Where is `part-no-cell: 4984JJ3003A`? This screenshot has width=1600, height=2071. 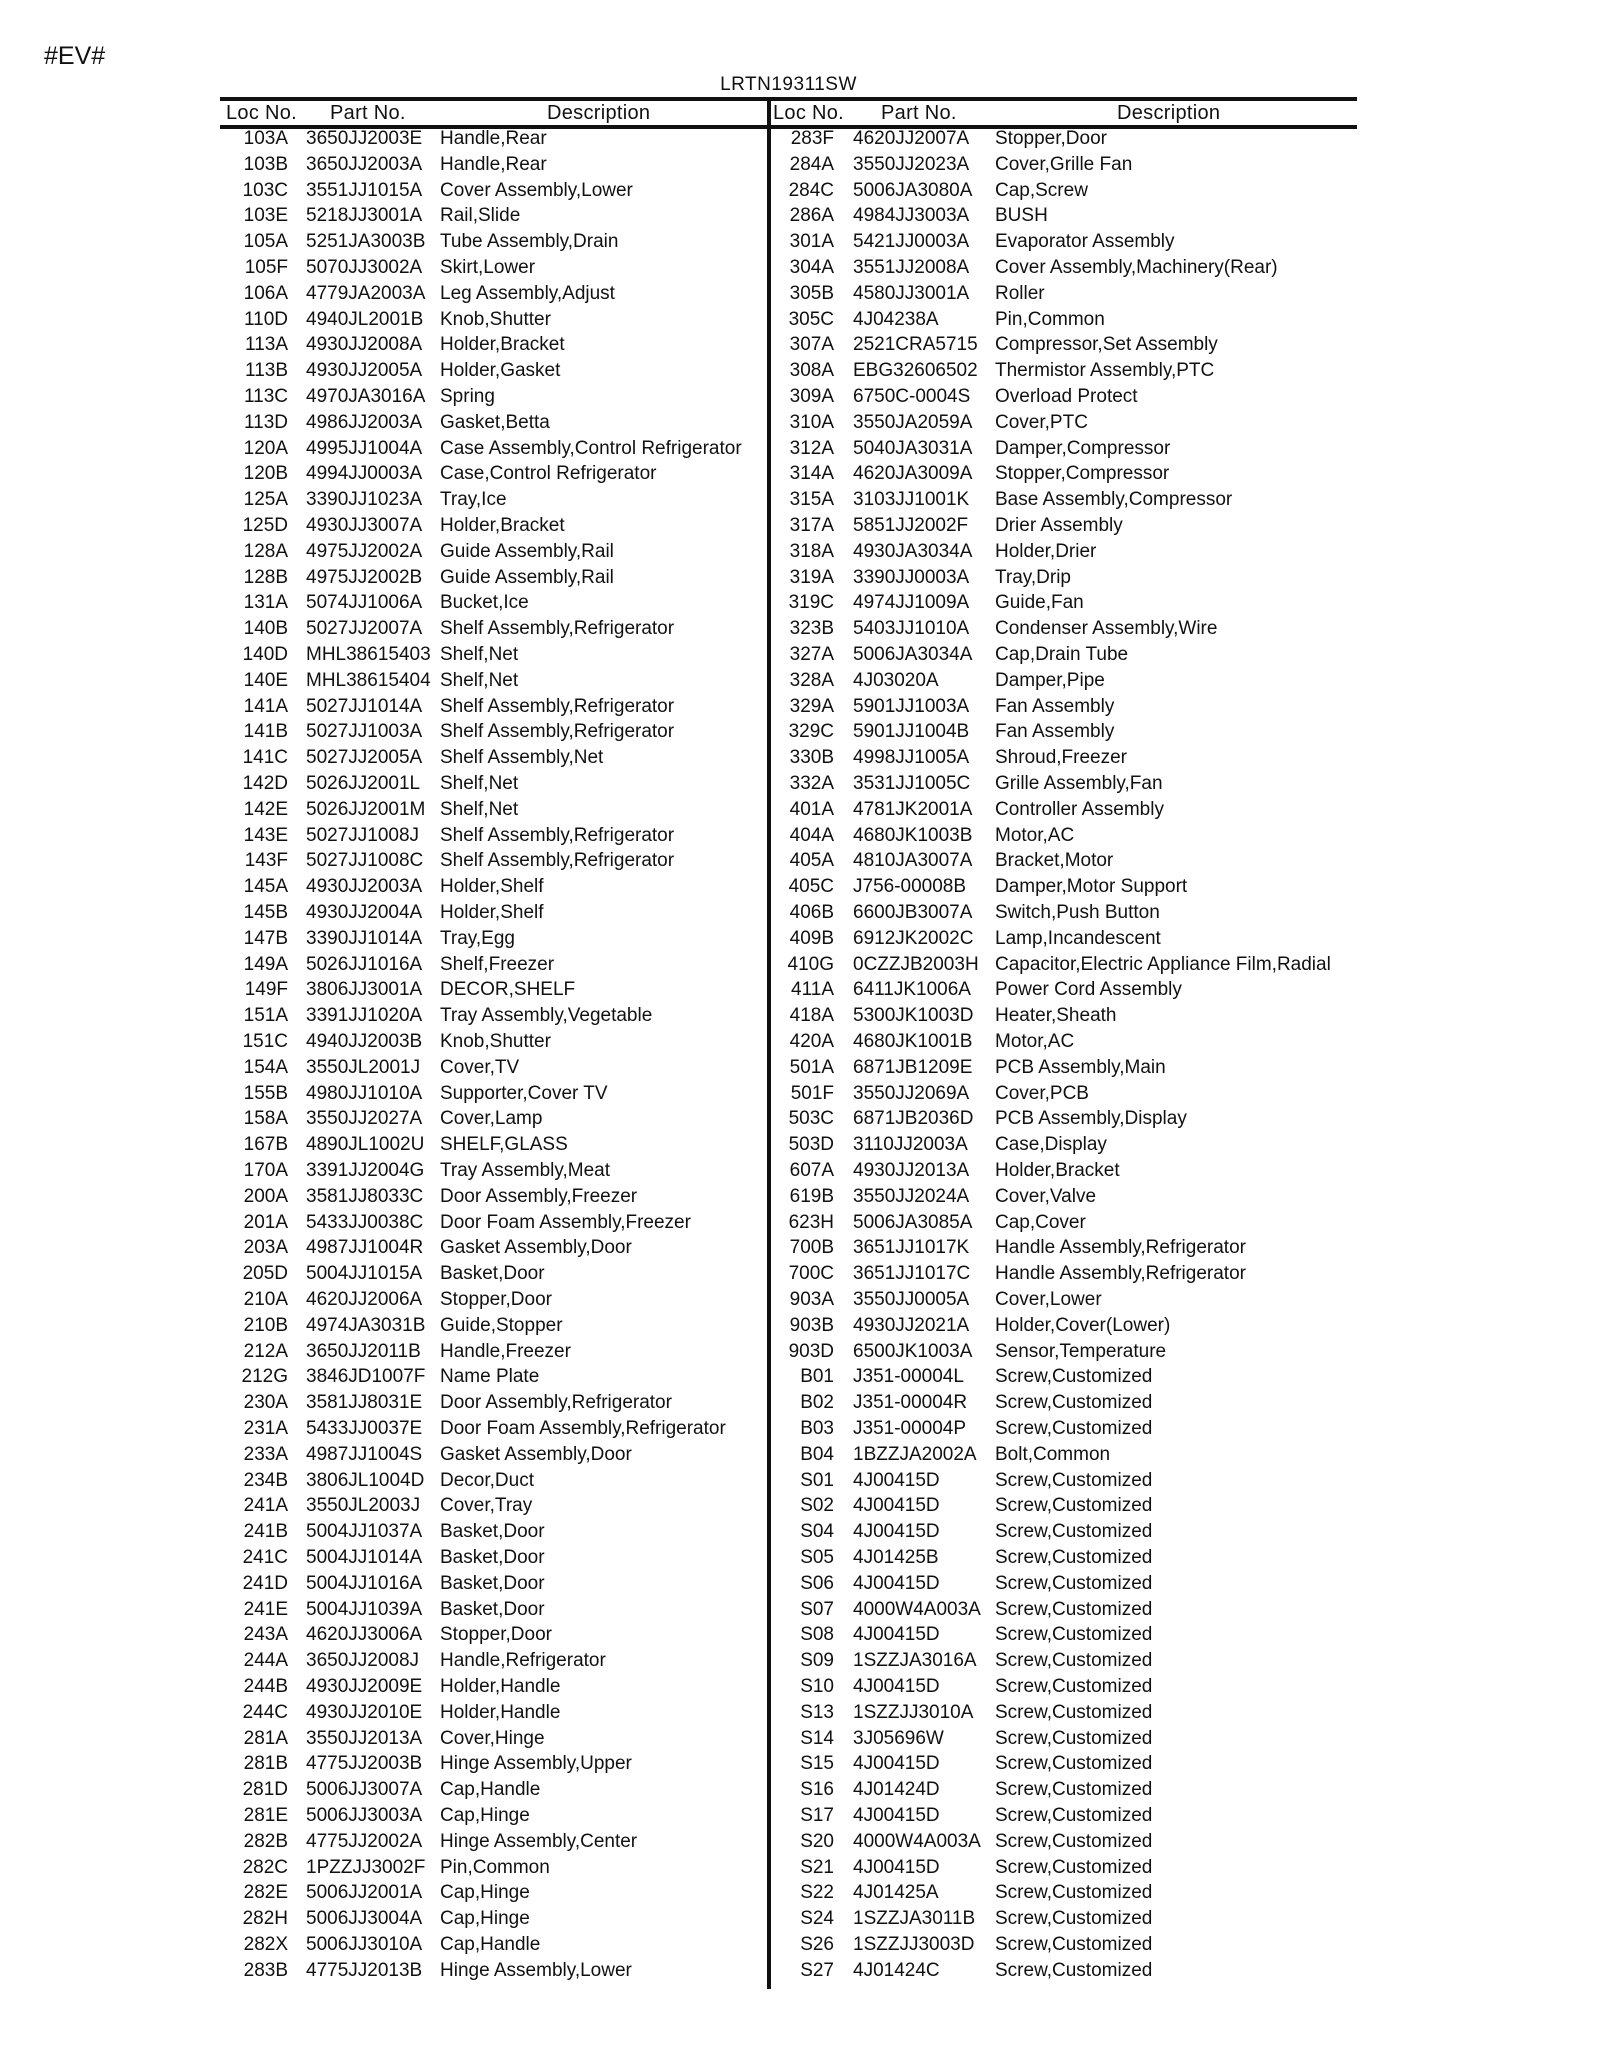 part-no-cell: 4984JJ3003A is located at coordinates (911, 216).